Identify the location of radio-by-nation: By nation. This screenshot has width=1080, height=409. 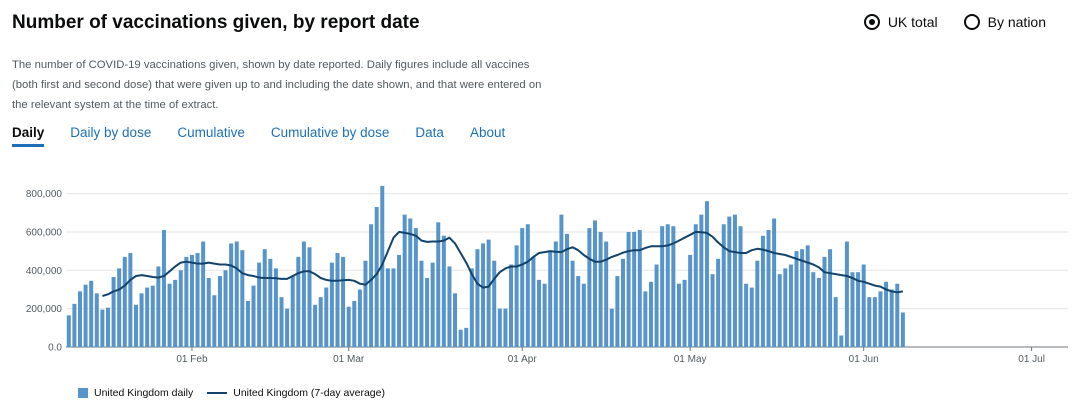
(1004, 22).